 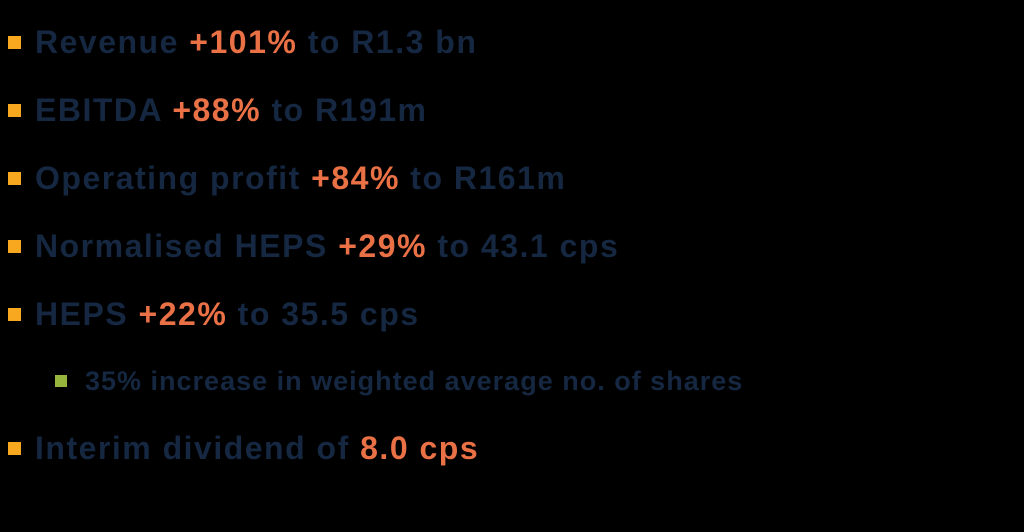 I want to click on text-segment: to R161m, so click(x=488, y=177).